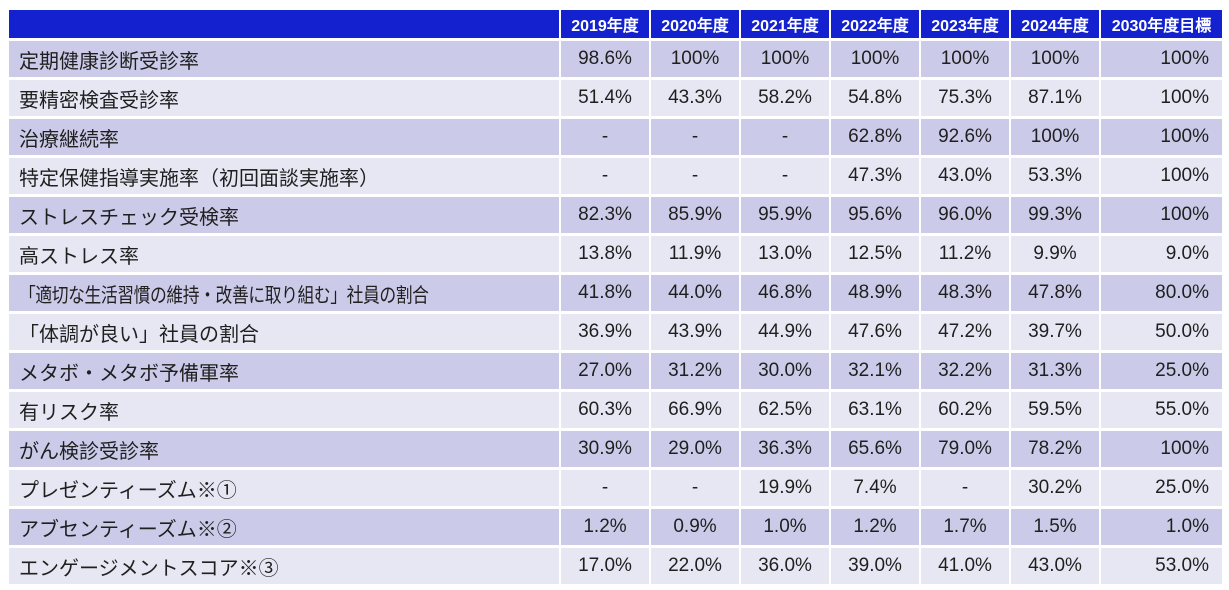  What do you see at coordinates (284, 332) in the screenshot?
I see `row-label: 「体調が良い」社員の割合` at bounding box center [284, 332].